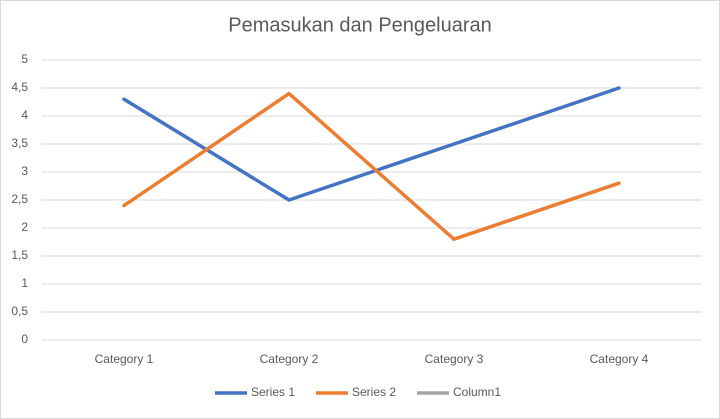  What do you see at coordinates (19, 255) in the screenshot?
I see `y-tick-label: 1,5` at bounding box center [19, 255].